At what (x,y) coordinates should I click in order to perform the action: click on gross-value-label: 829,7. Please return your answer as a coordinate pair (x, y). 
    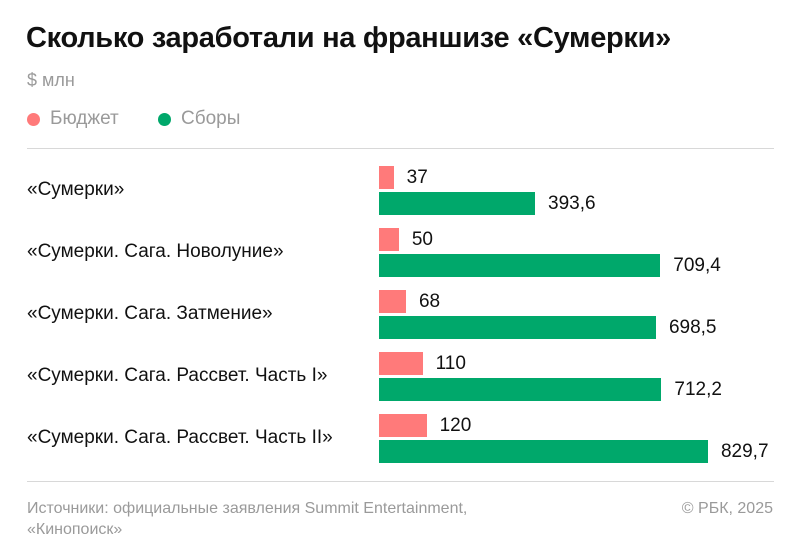
    Looking at the image, I should click on (744, 451).